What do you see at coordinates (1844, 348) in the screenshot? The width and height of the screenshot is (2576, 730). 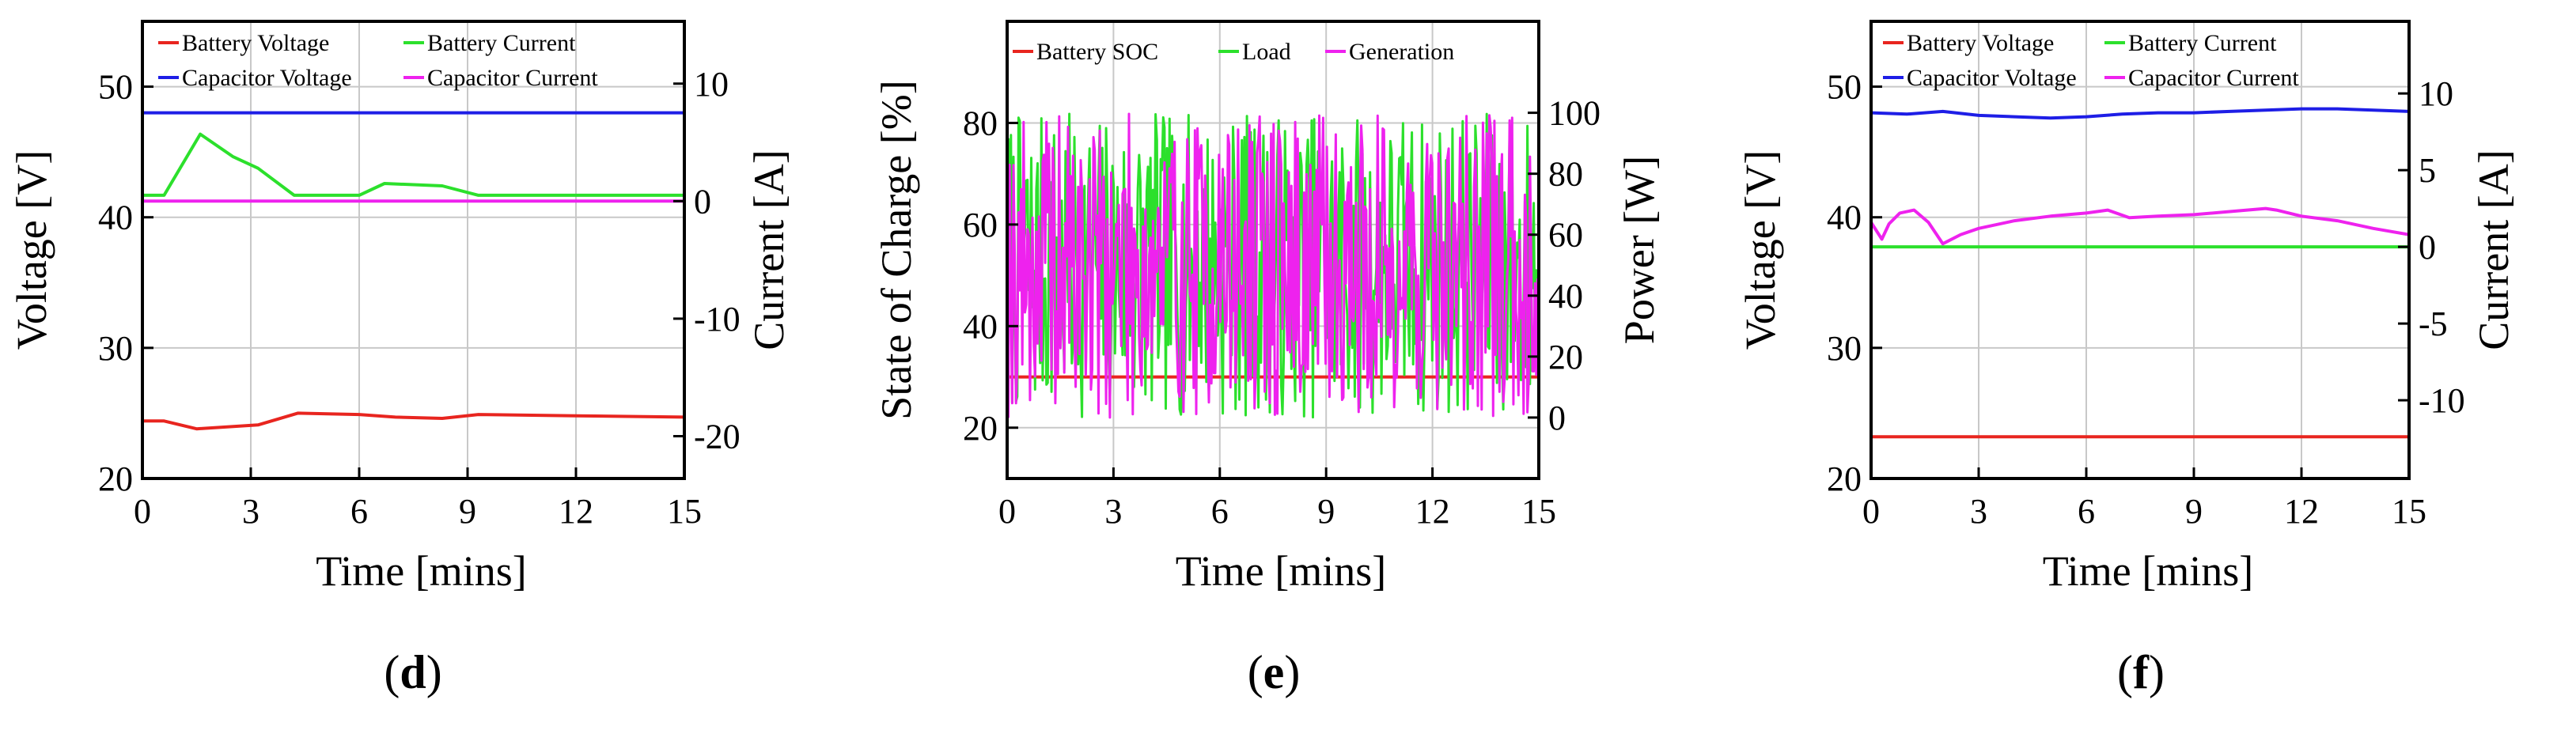 I see `chart-f-y-left-tick-label: 30` at bounding box center [1844, 348].